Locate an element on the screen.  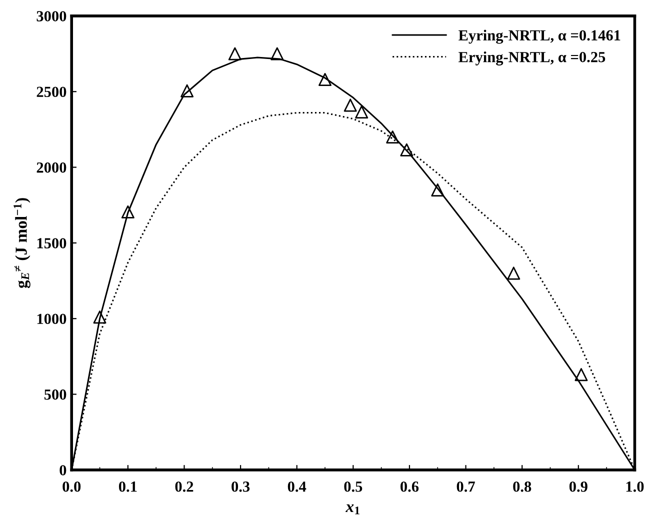
legend-label: Eyring-NRTL, α =0.1461 is located at coordinates (539, 37).